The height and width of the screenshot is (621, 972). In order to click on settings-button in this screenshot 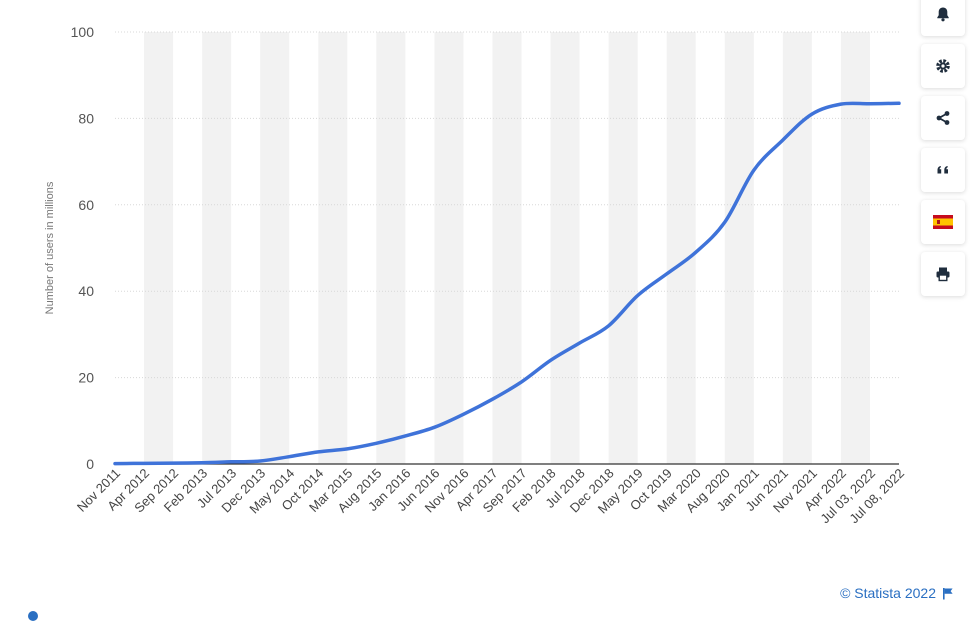, I will do `click(943, 66)`.